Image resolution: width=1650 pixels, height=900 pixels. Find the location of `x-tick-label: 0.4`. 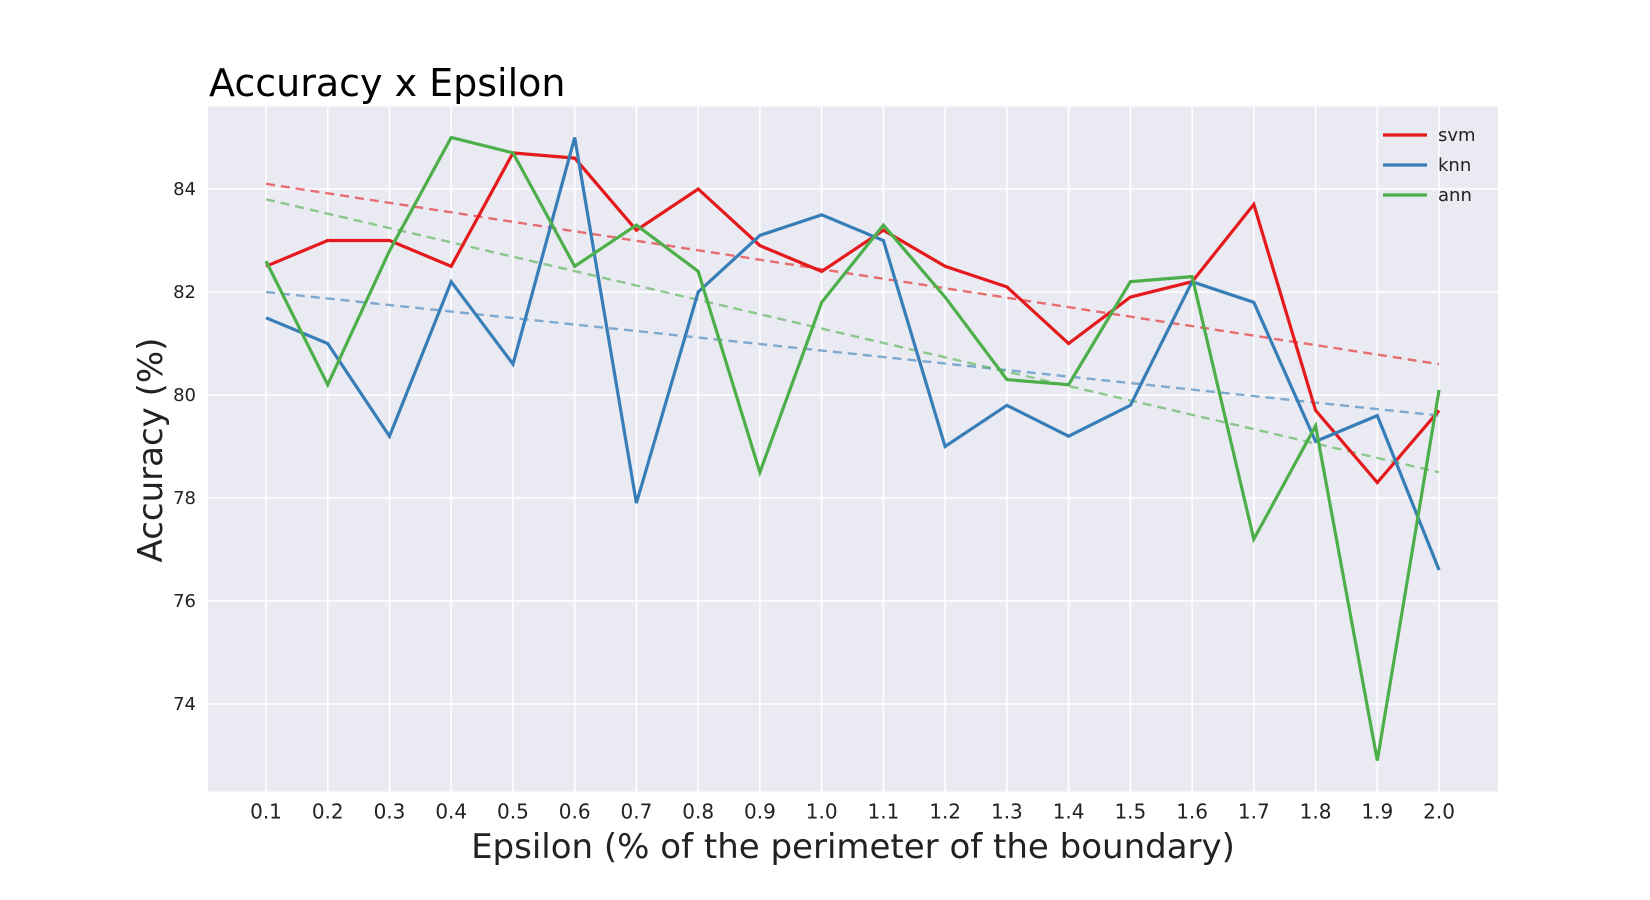

x-tick-label: 0.4 is located at coordinates (451, 812).